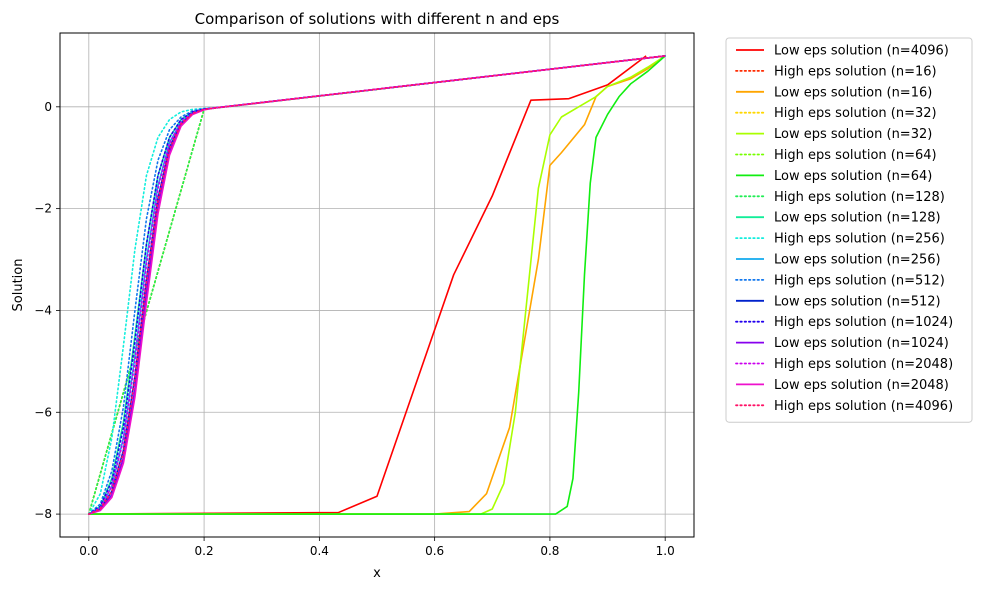 The height and width of the screenshot is (590, 982). Describe the element at coordinates (204, 551) in the screenshot. I see `x-tick-label: 0.2` at that location.